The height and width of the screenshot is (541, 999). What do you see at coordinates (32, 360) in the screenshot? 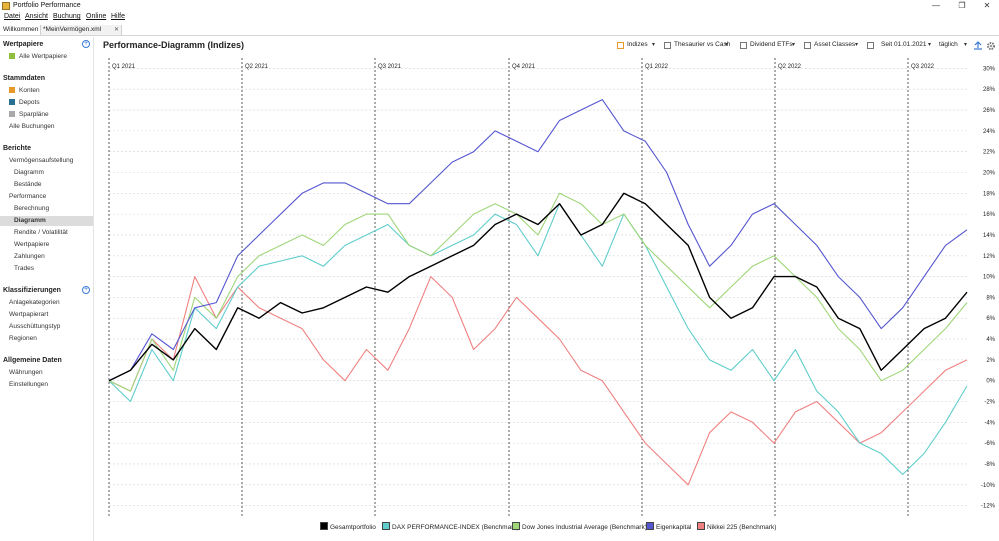
I see `section-allgemeine-daten: Allgemeine Daten` at bounding box center [32, 360].